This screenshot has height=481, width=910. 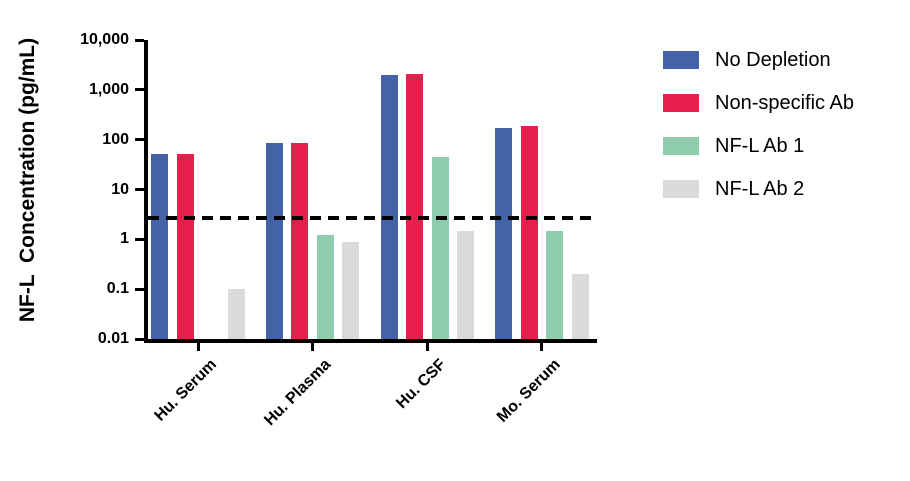 What do you see at coordinates (389, 208) in the screenshot?
I see `bar-no-depletion-hu-csf` at bounding box center [389, 208].